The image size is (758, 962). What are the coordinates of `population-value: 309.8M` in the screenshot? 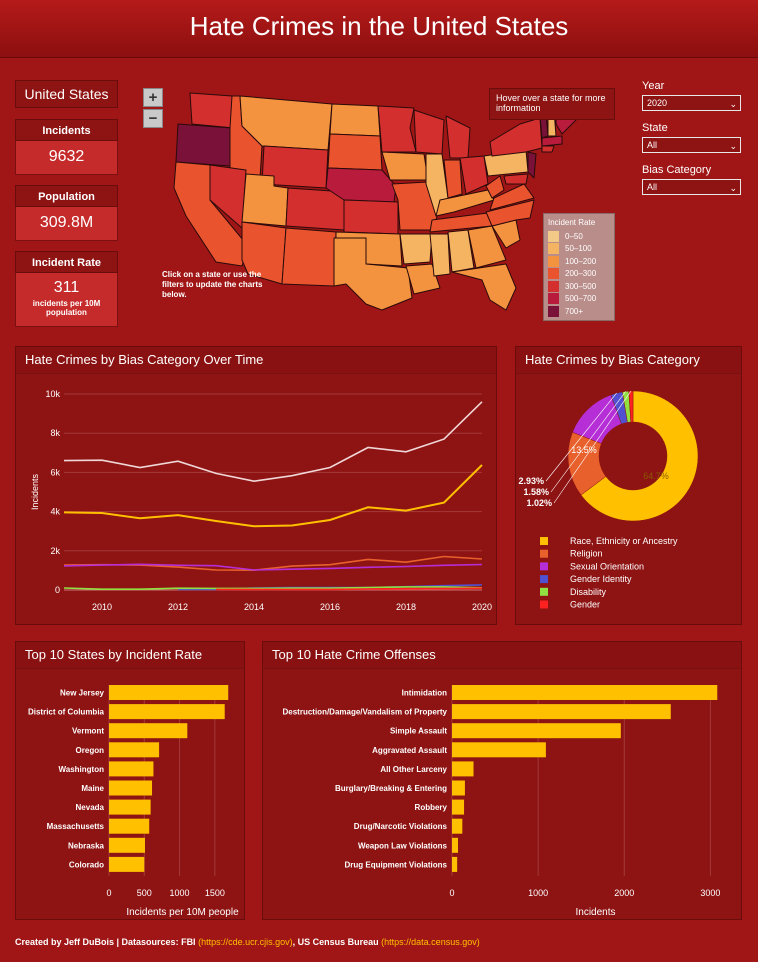 It's located at (66, 224).